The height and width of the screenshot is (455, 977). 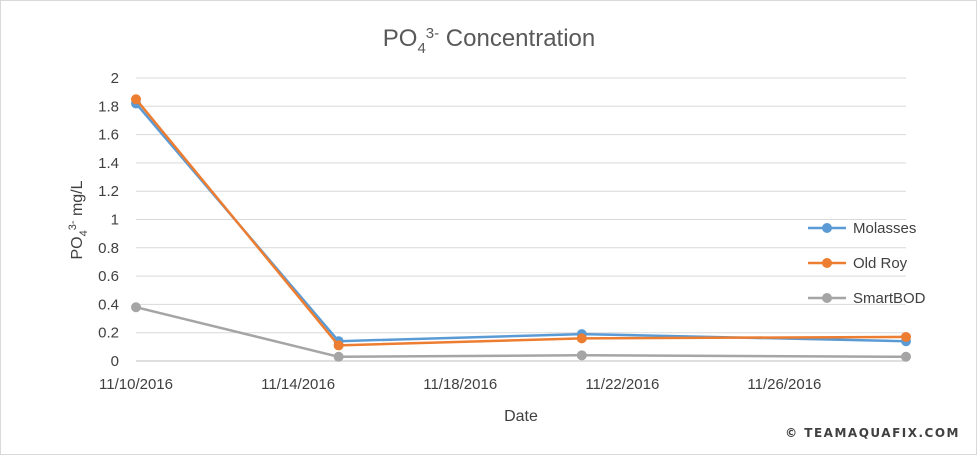 I want to click on y-tick-label: 0.2, so click(x=108, y=333).